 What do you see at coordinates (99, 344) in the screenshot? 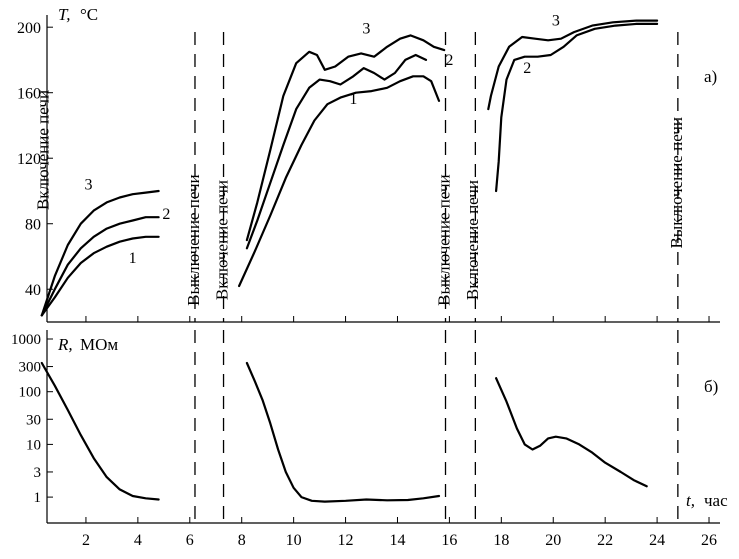
I see `panel-b-ylabel-unit: МОм` at bounding box center [99, 344].